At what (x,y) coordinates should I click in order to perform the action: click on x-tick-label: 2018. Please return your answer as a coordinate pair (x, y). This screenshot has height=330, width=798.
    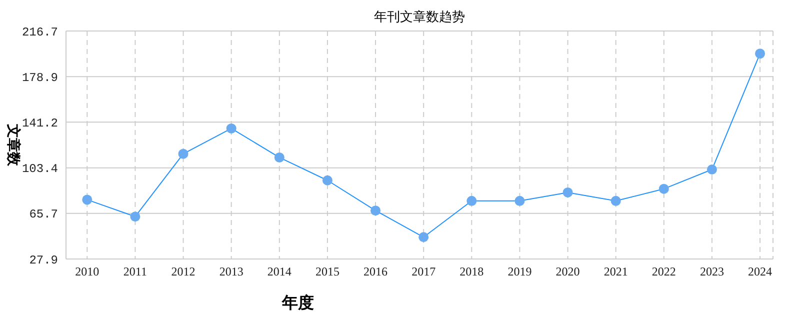
    Looking at the image, I should click on (472, 271).